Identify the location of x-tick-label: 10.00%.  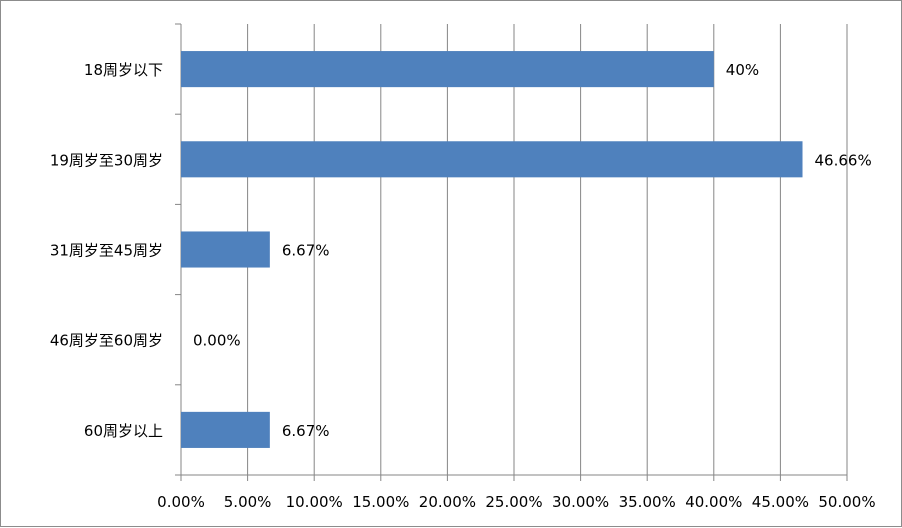
(314, 502).